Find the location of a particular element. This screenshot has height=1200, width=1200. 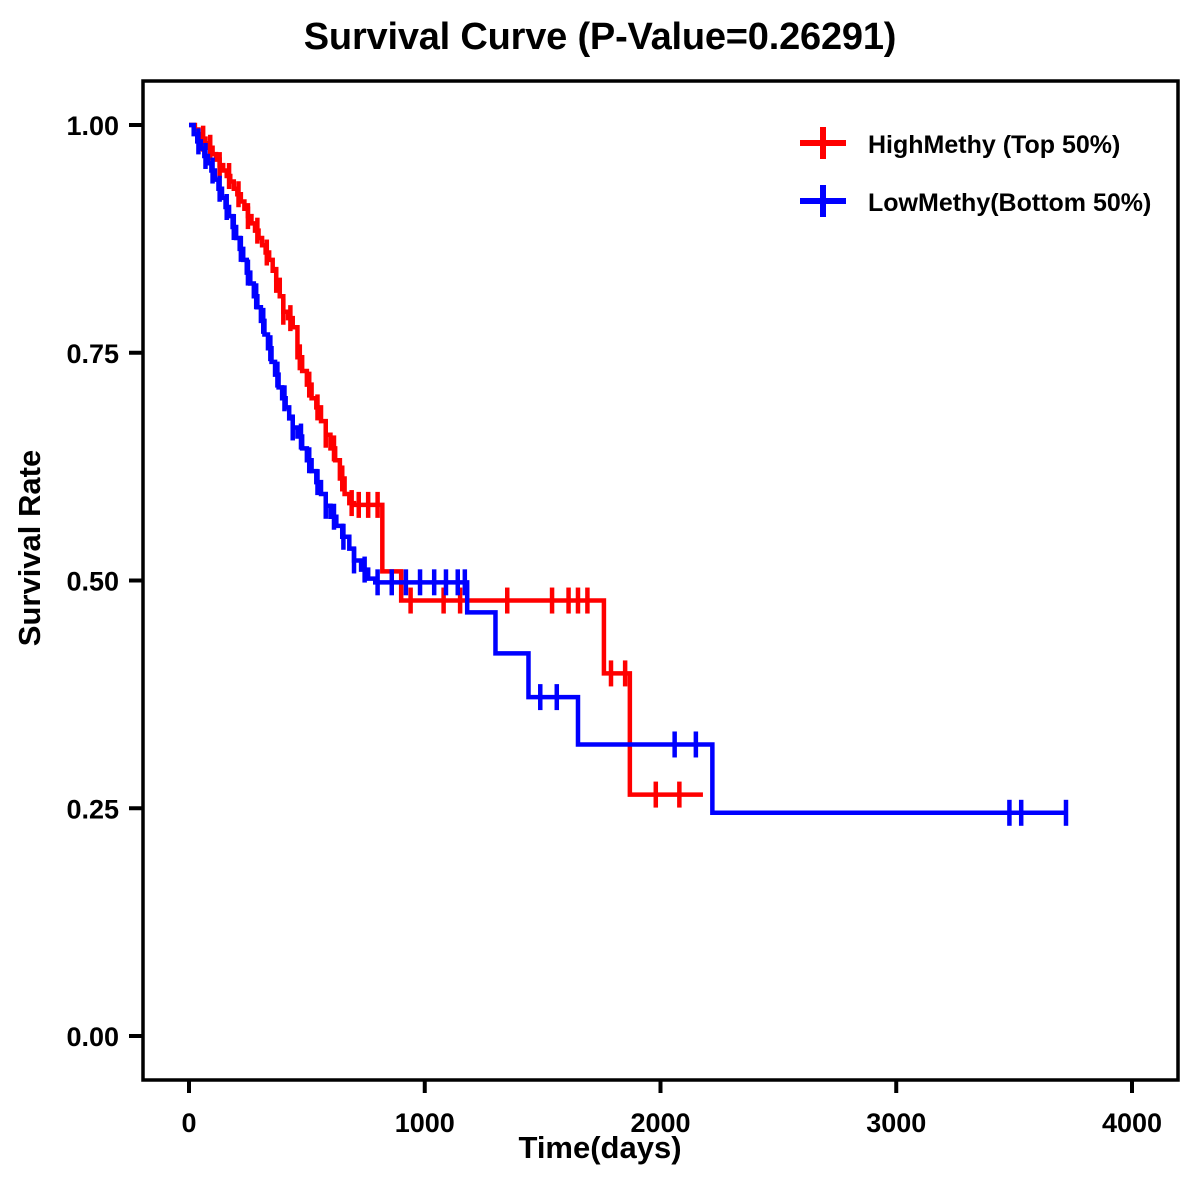

x-axis-label: Time(days) is located at coordinates (600, 1147).